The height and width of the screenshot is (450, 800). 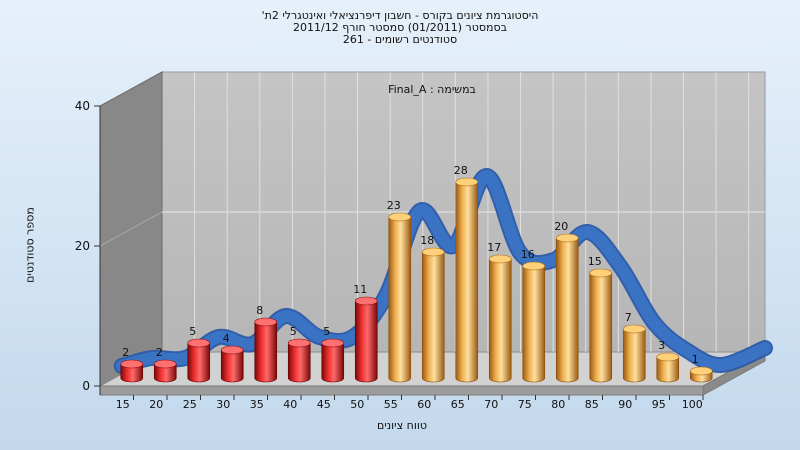 What do you see at coordinates (558, 404) in the screenshot?
I see `x-tick-label: 80` at bounding box center [558, 404].